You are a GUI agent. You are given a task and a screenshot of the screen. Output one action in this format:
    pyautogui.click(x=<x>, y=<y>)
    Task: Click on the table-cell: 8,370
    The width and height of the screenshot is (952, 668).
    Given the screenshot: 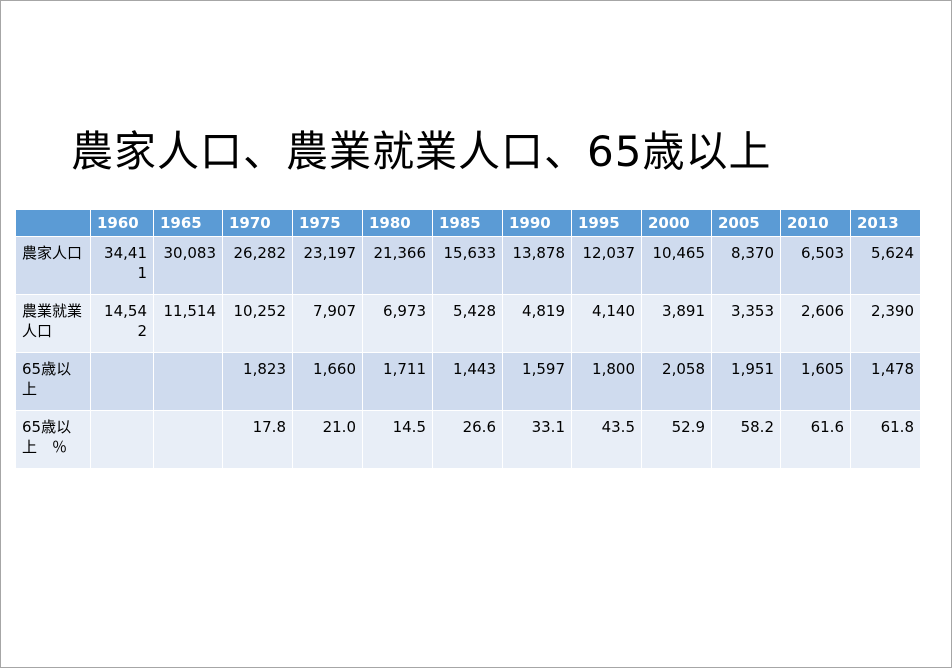 What is the action you would take?
    pyautogui.click(x=746, y=265)
    